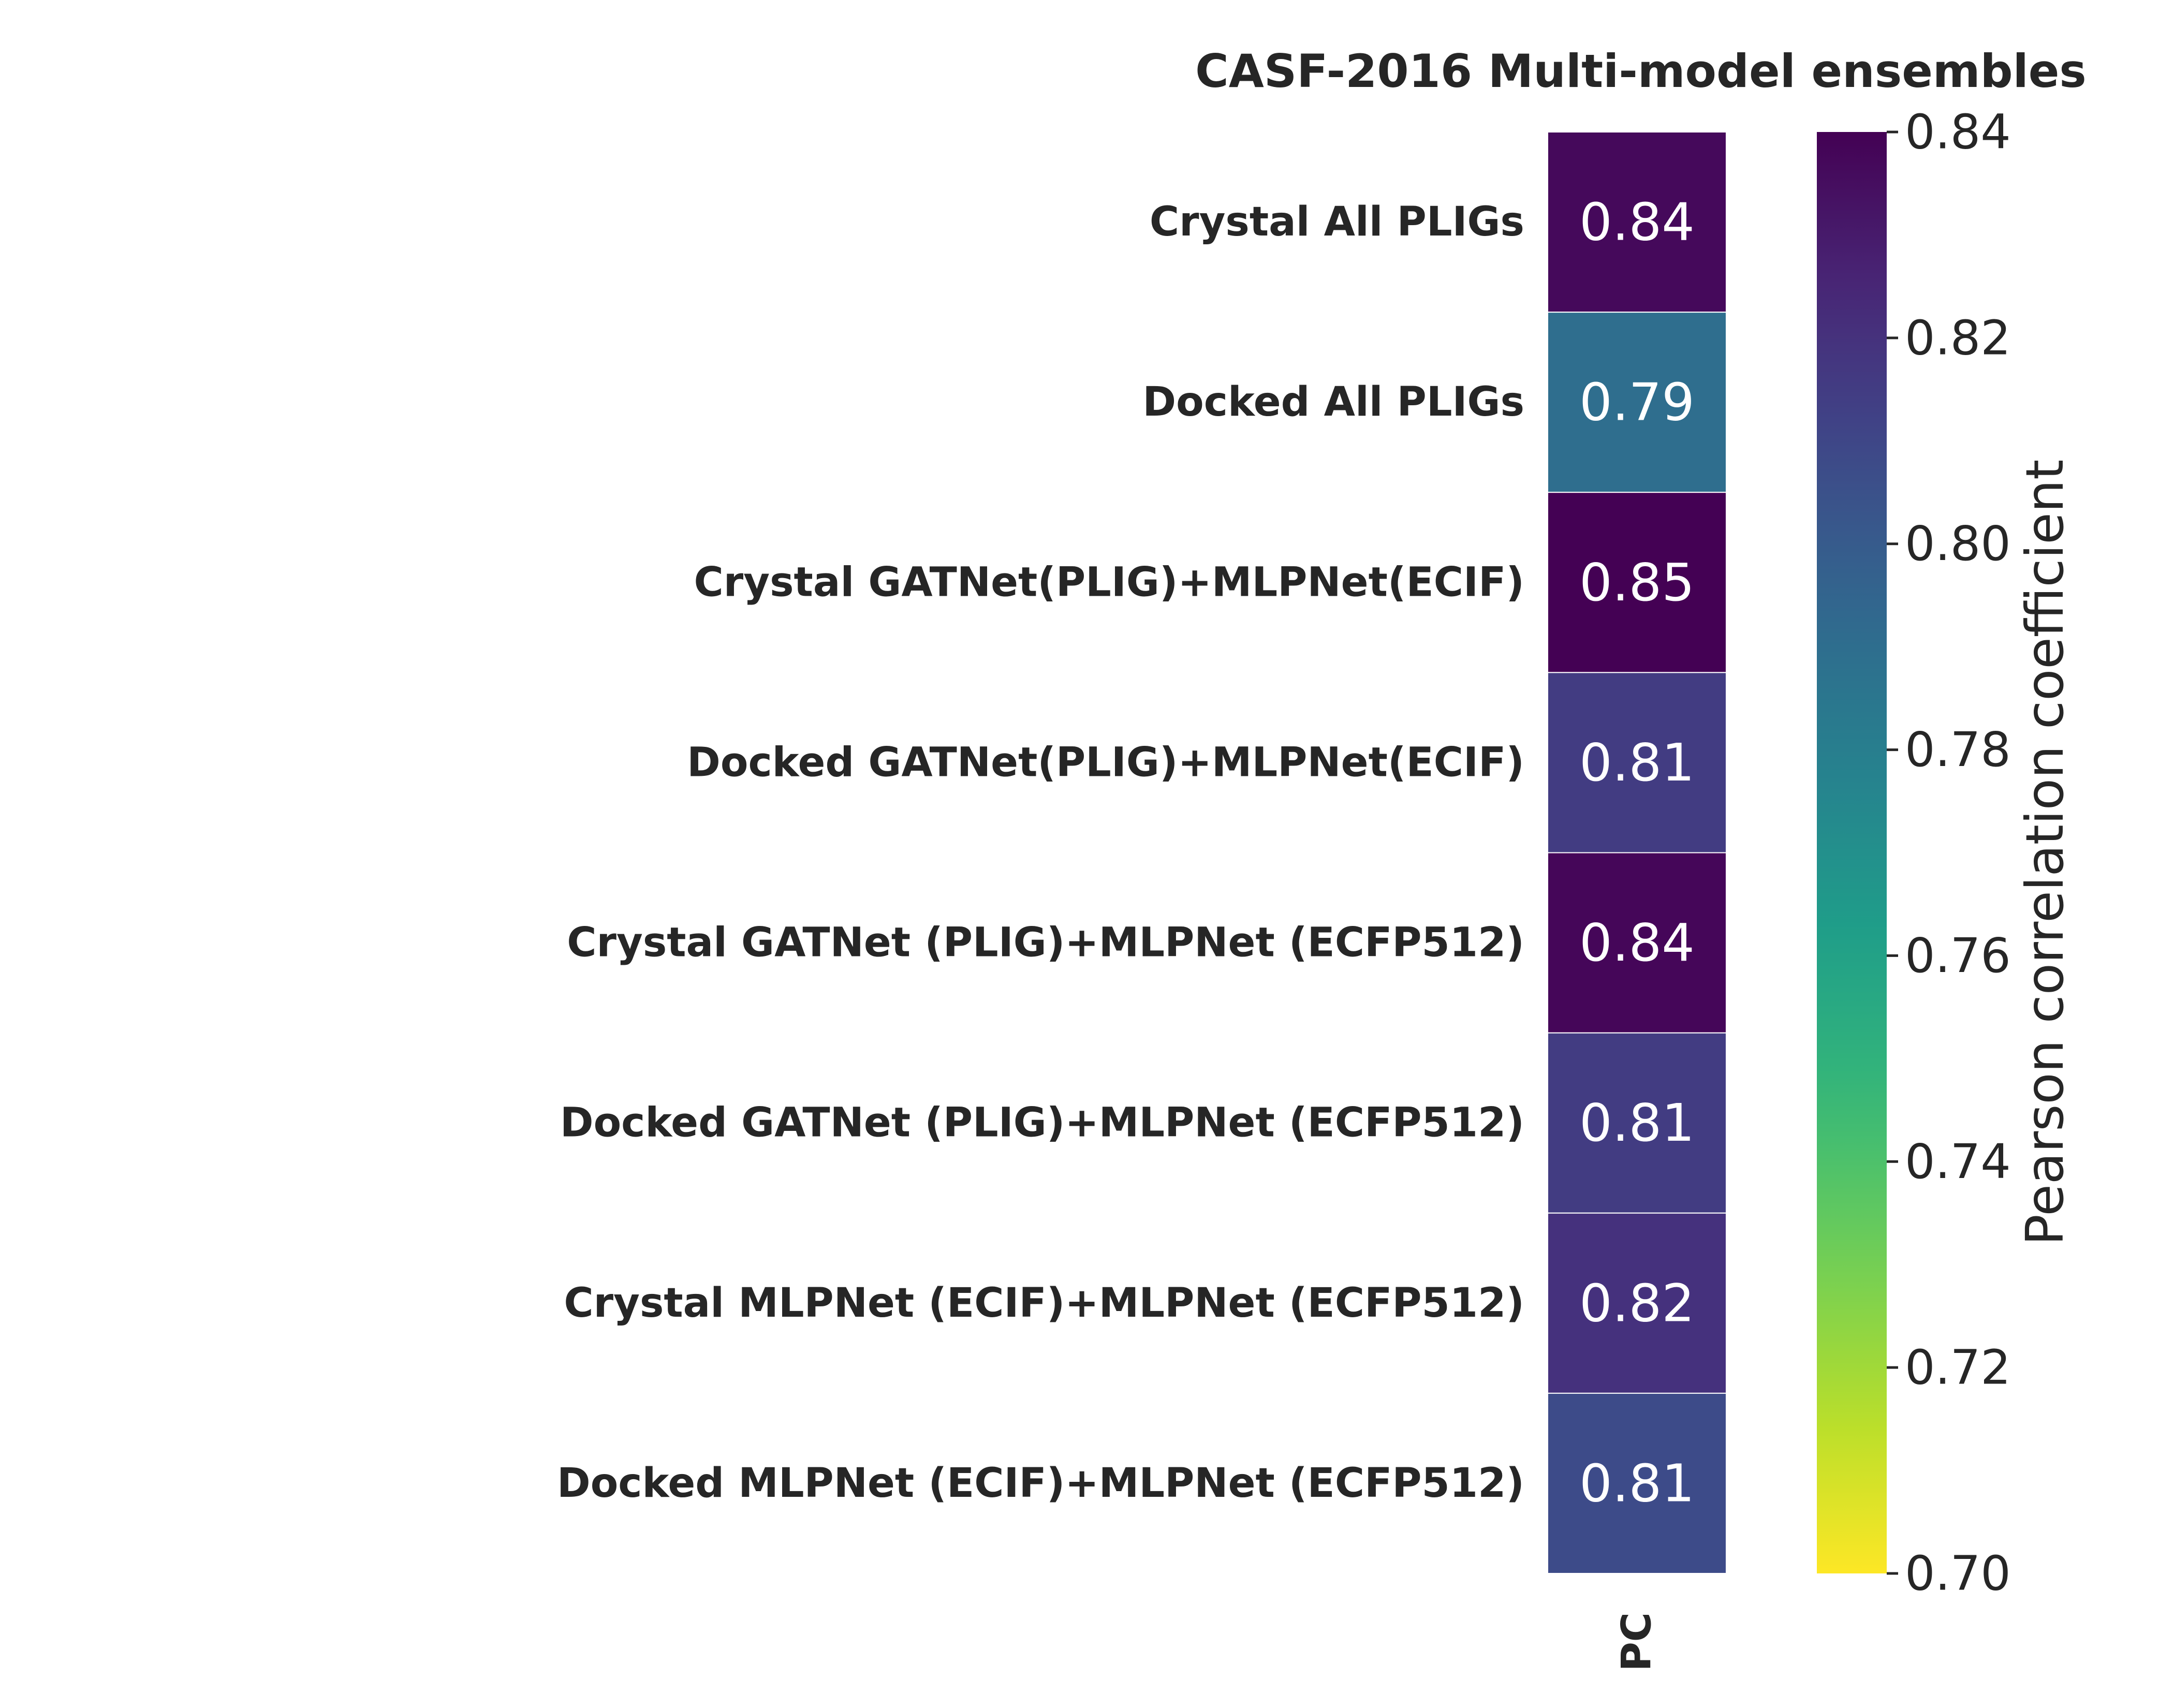  I want to click on row-label: Crystal MLPNet (ECIF)+MLPNet (ECFP512), so click(1044, 1303).